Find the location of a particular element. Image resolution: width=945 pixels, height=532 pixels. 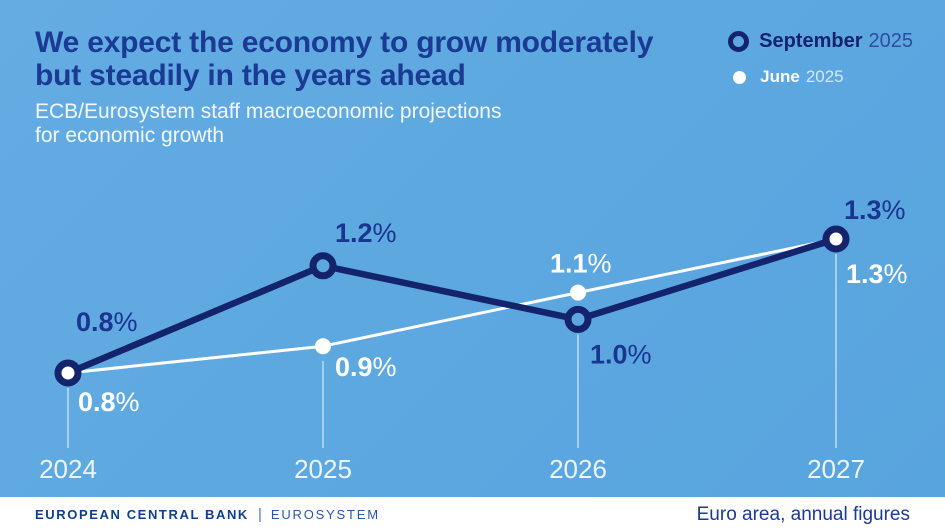

chart-legend: September 2025 June 2025 is located at coordinates (820, 65).